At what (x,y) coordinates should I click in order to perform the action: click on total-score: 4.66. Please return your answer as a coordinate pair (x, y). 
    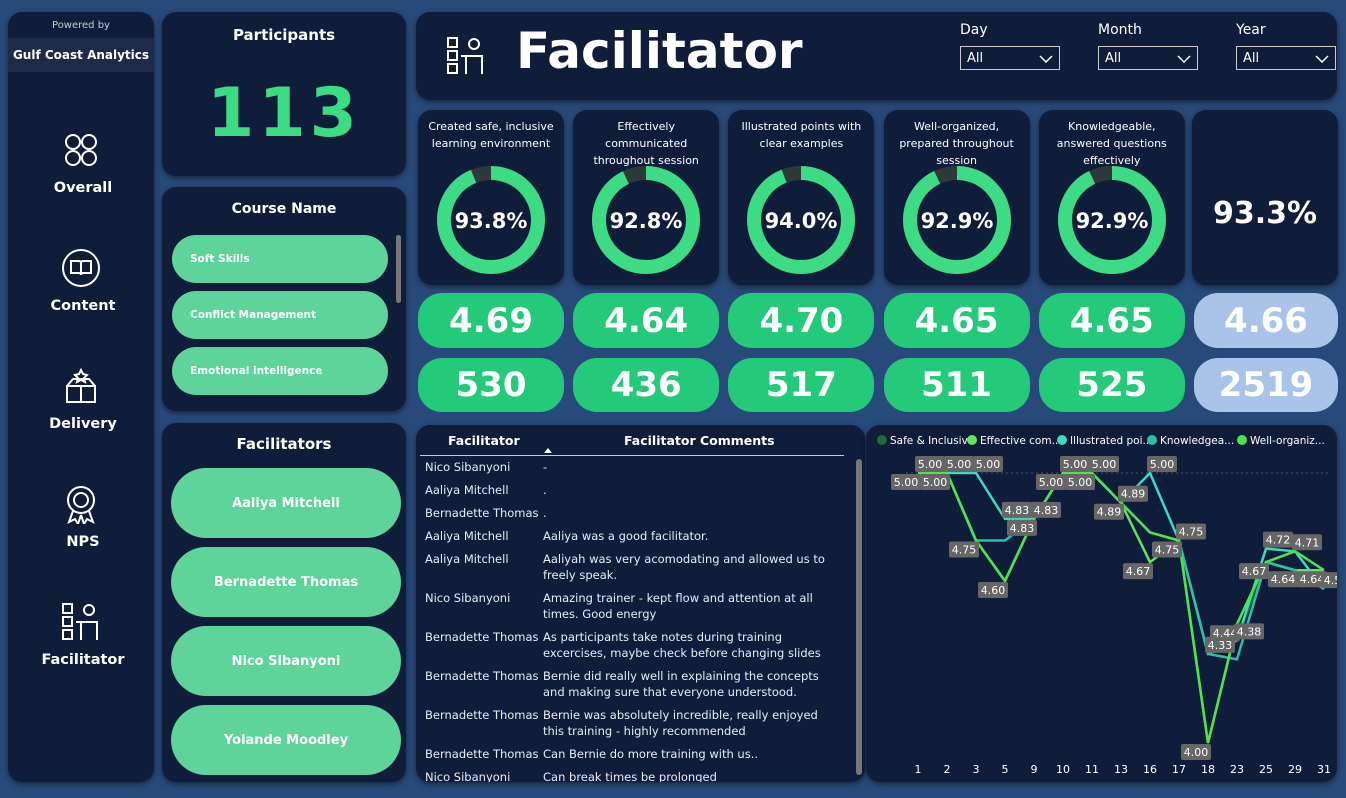
    Looking at the image, I should click on (1266, 320).